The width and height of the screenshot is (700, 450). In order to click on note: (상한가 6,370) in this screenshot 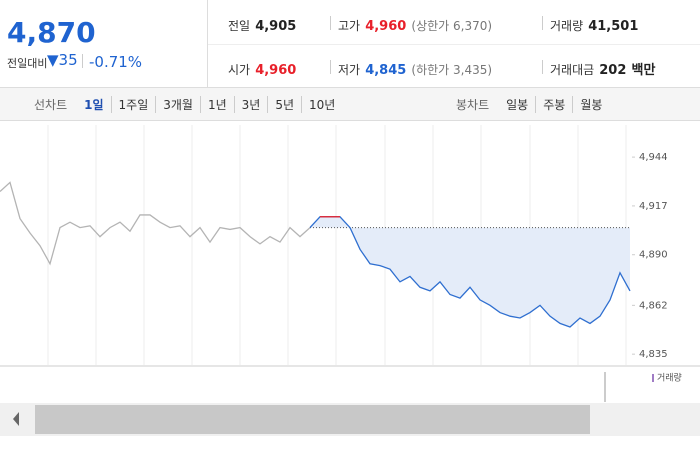, I will do `click(452, 26)`.